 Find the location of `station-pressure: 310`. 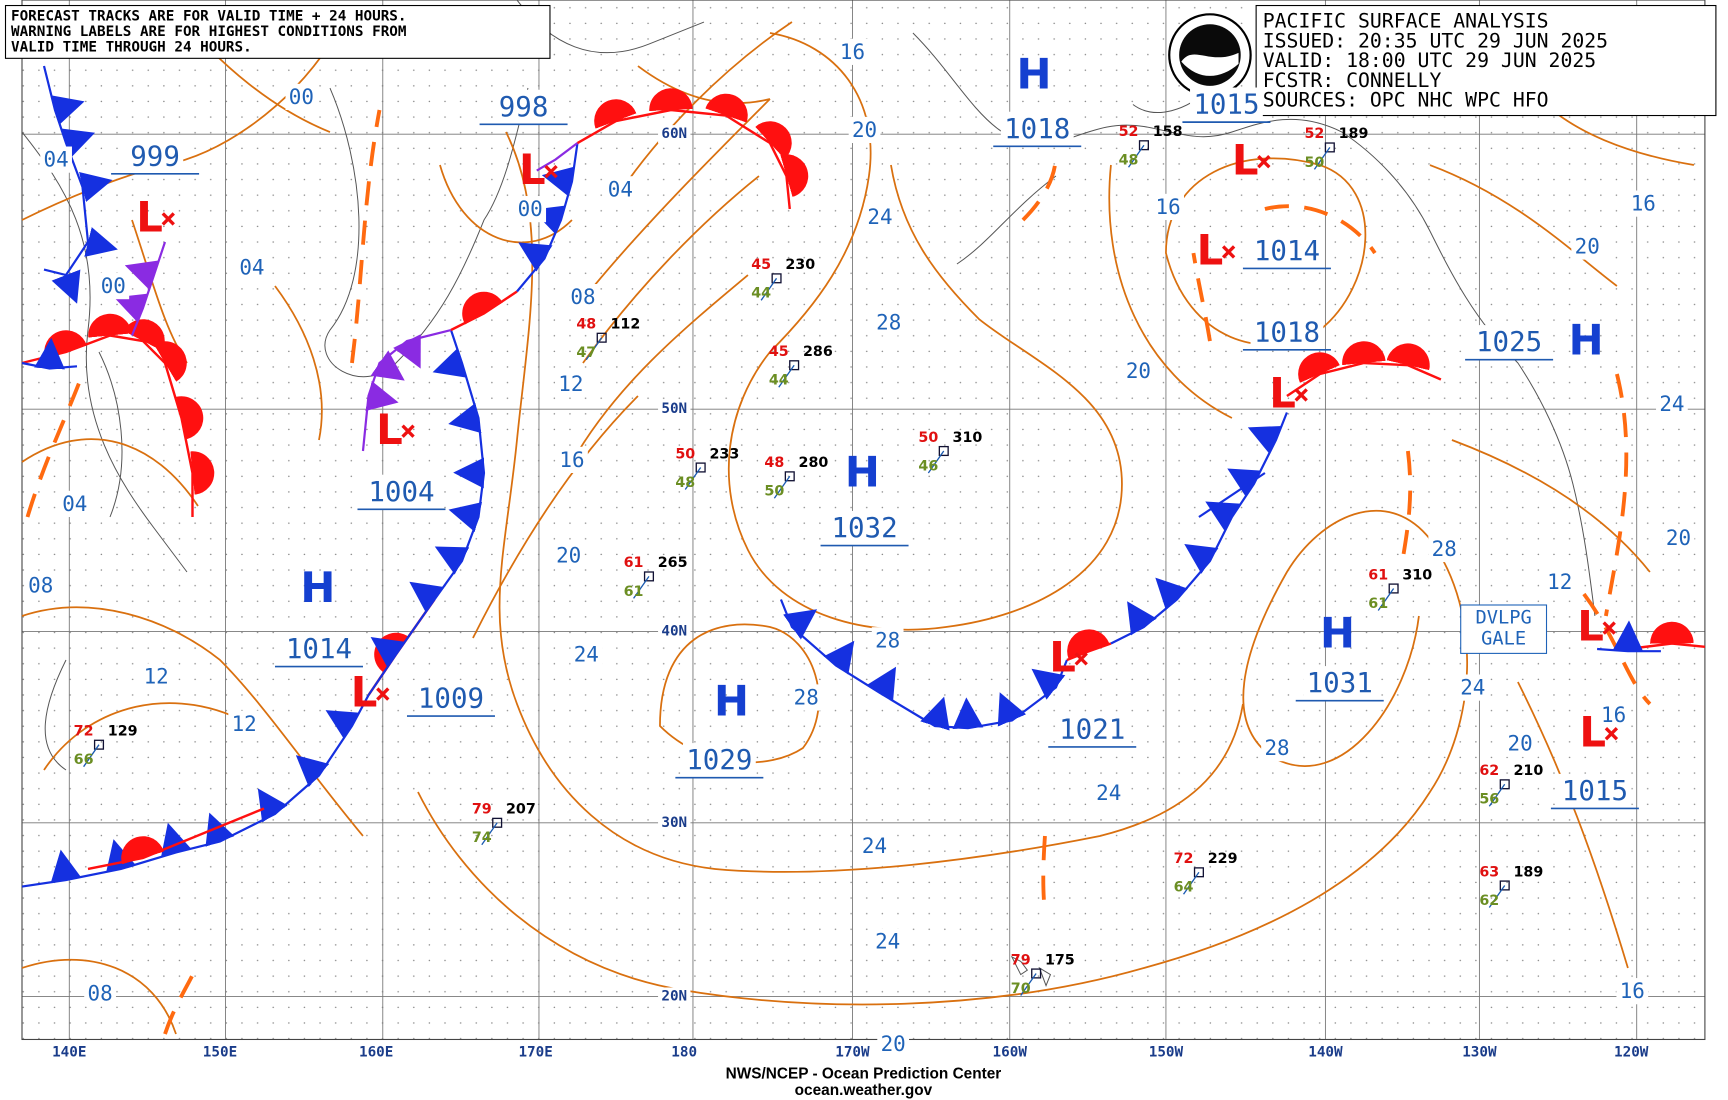

station-pressure: 310 is located at coordinates (968, 438).